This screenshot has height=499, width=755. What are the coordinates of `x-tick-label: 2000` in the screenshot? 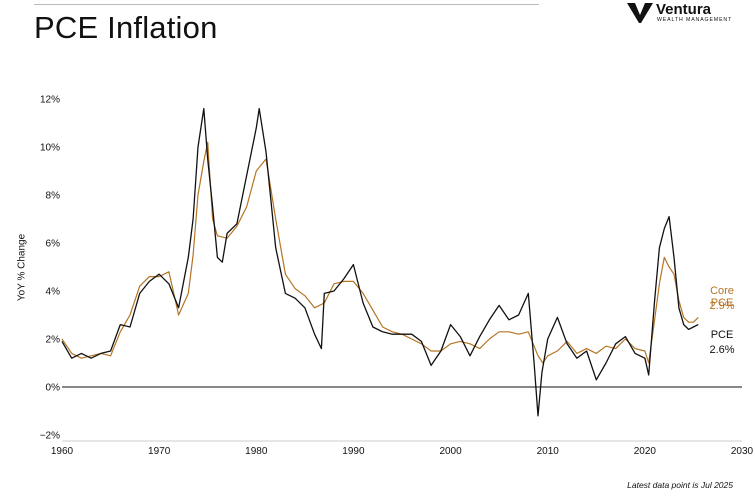 It's located at (450, 451).